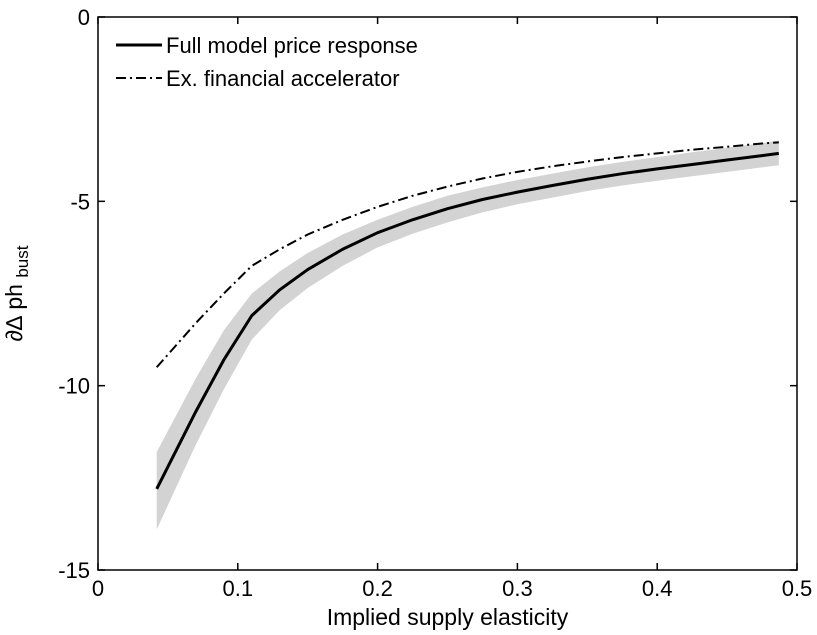 This screenshot has height=635, width=817. What do you see at coordinates (98, 588) in the screenshot?
I see `x-tick-label: 0` at bounding box center [98, 588].